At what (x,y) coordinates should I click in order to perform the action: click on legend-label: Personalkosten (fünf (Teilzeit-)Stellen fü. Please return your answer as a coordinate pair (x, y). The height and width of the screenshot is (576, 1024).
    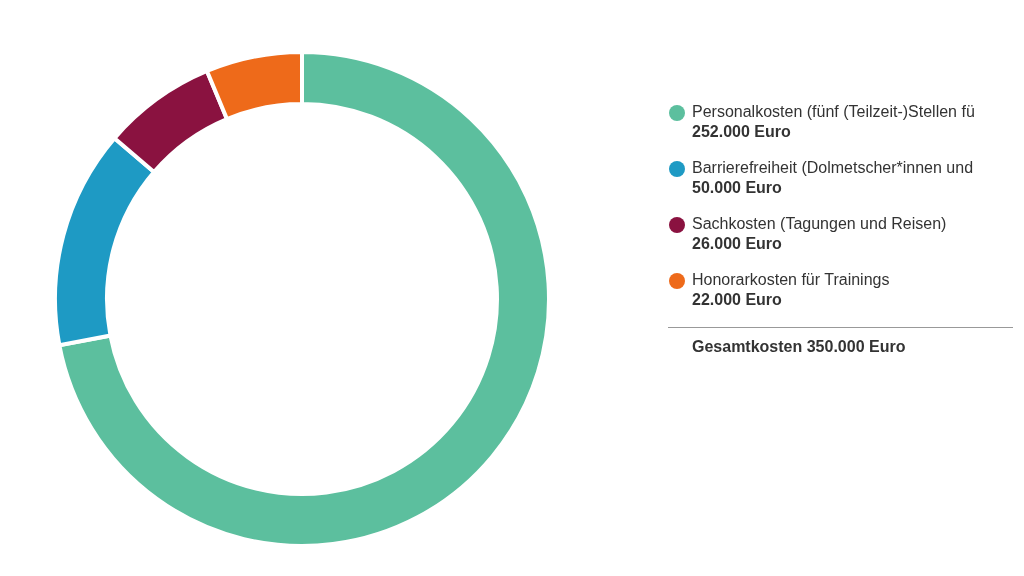
    Looking at the image, I should click on (833, 112).